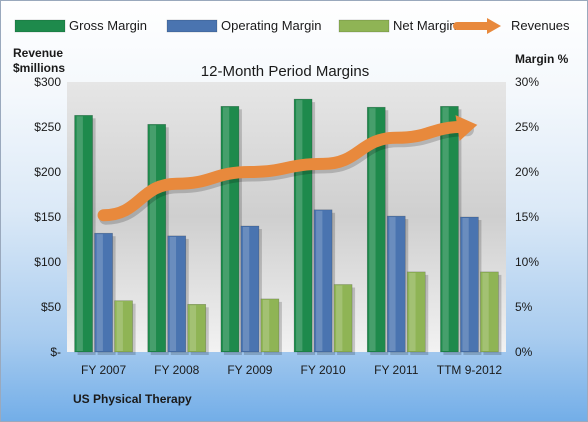  What do you see at coordinates (47, 127) in the screenshot?
I see `left-tick-label: $250` at bounding box center [47, 127].